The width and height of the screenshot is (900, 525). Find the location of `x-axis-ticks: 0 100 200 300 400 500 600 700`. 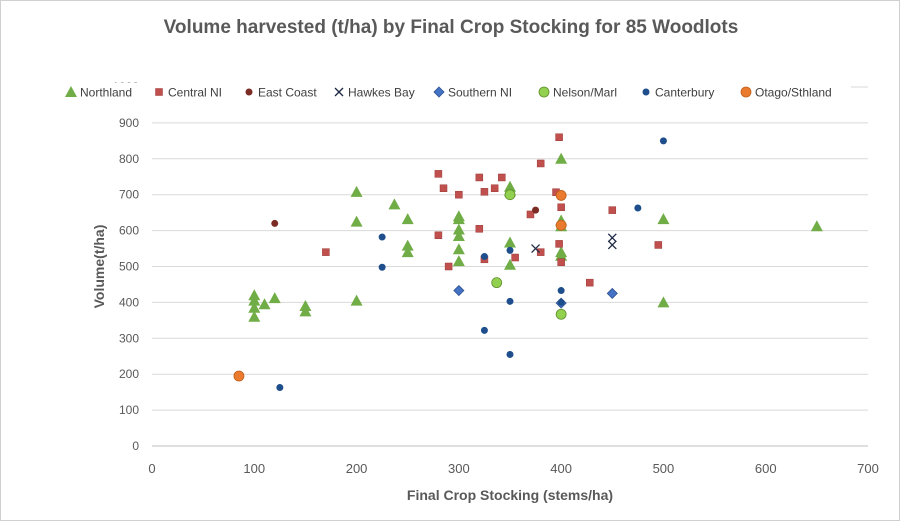

x-axis-ticks: 0 100 200 300 400 500 600 700 is located at coordinates (513, 468).